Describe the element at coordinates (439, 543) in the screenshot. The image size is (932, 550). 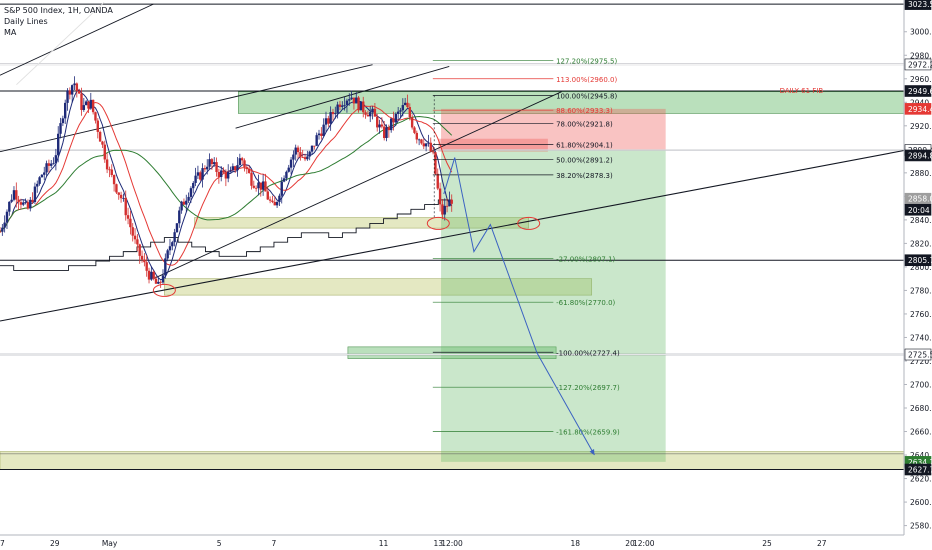
I see `time-tick-label: 13` at that location.